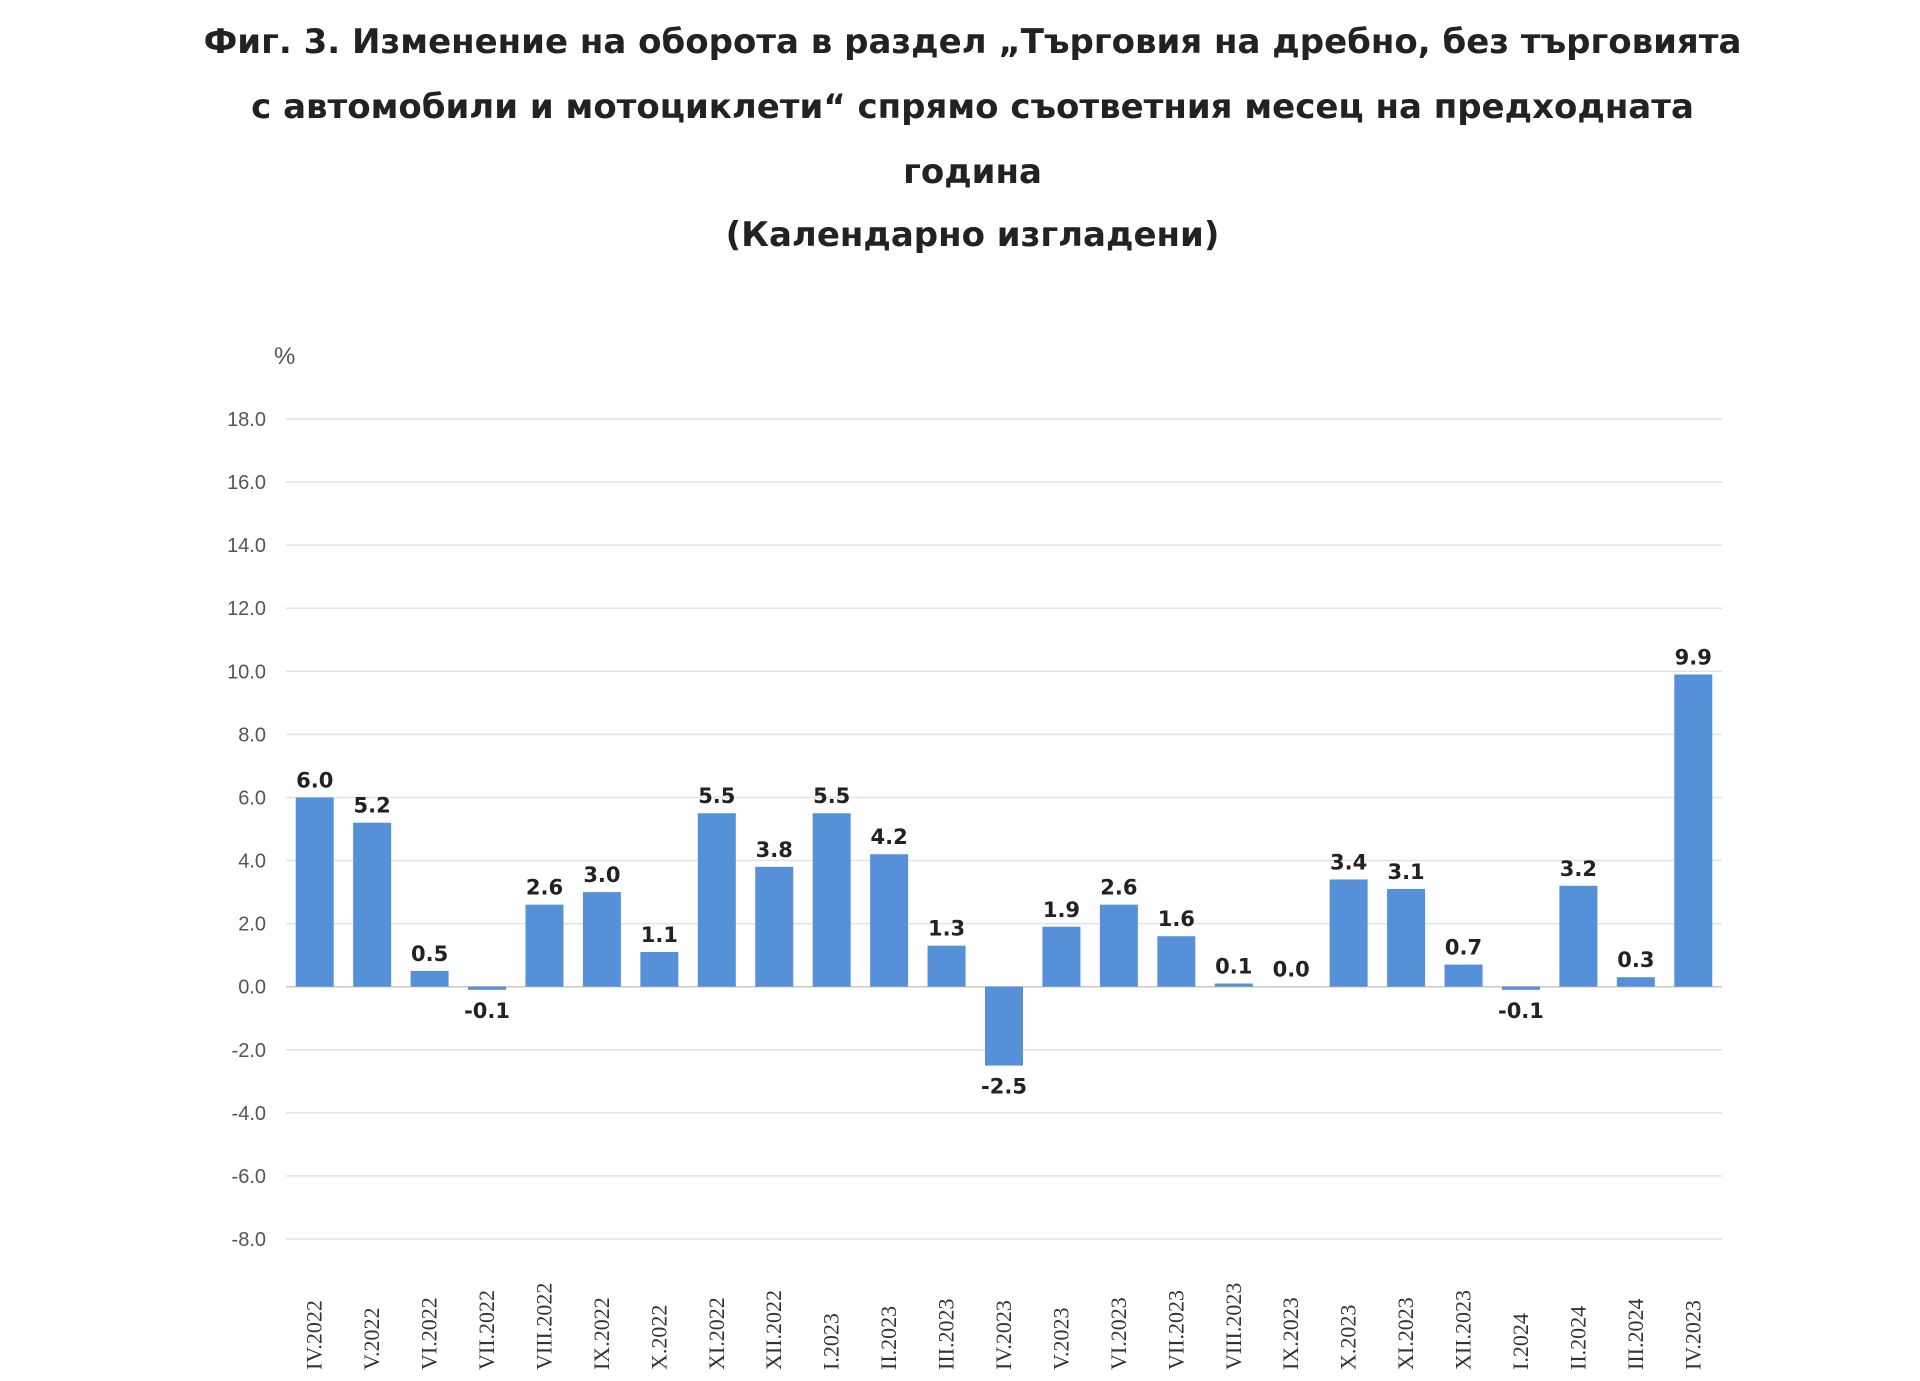  What do you see at coordinates (1463, 1330) in the screenshot?
I see `x-tick-label: XII.2023` at bounding box center [1463, 1330].